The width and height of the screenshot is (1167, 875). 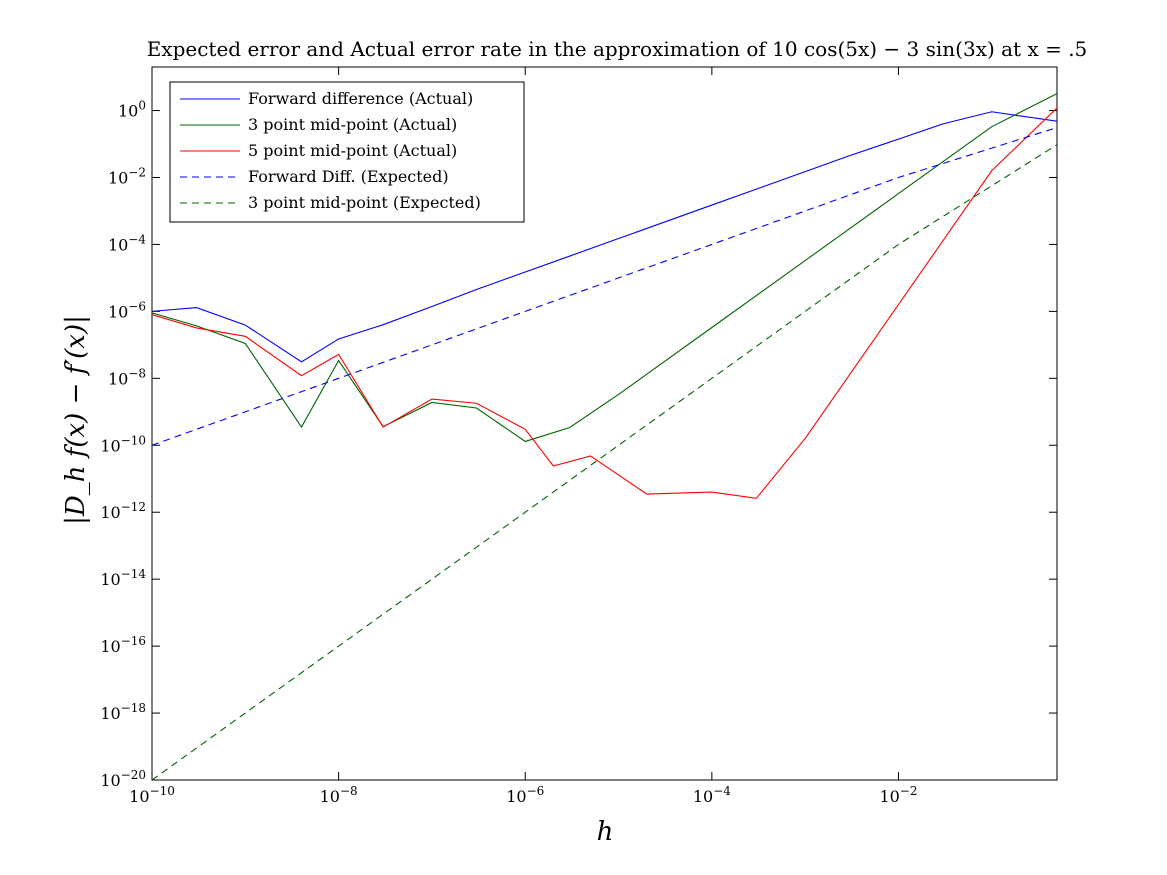 I want to click on x-tick-label: 10⁻⁴, so click(x=712, y=795).